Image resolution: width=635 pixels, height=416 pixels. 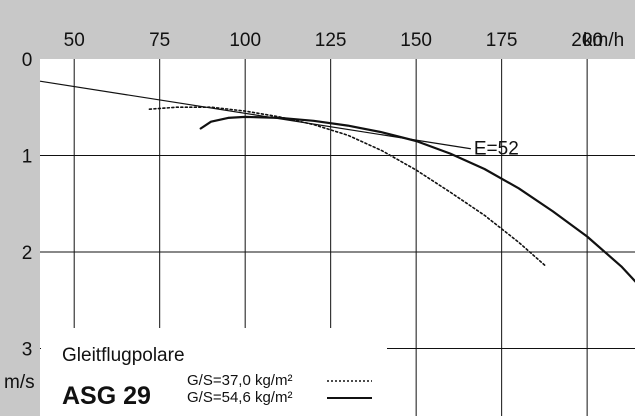 What do you see at coordinates (27, 60) in the screenshot?
I see `y-tick-label: 0` at bounding box center [27, 60].